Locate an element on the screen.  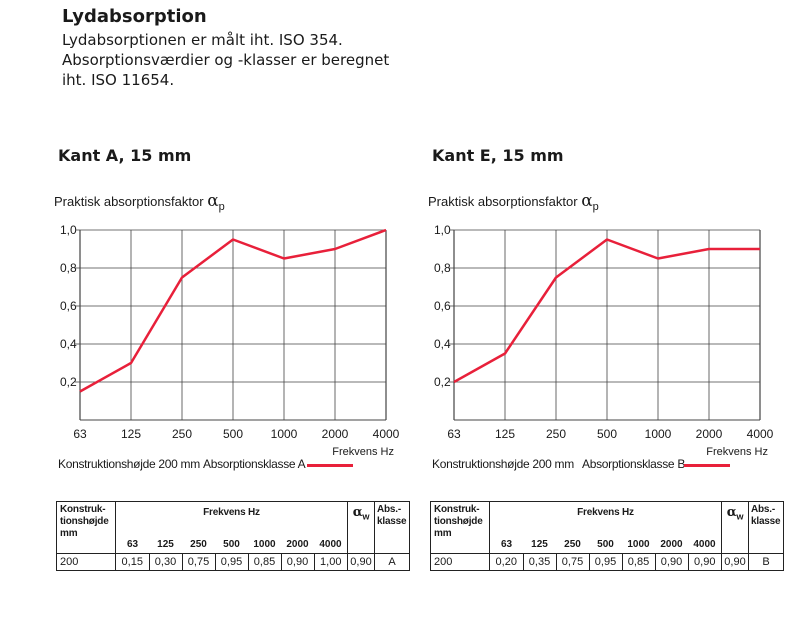
table-absorption-value: 1,00 is located at coordinates (331, 562).